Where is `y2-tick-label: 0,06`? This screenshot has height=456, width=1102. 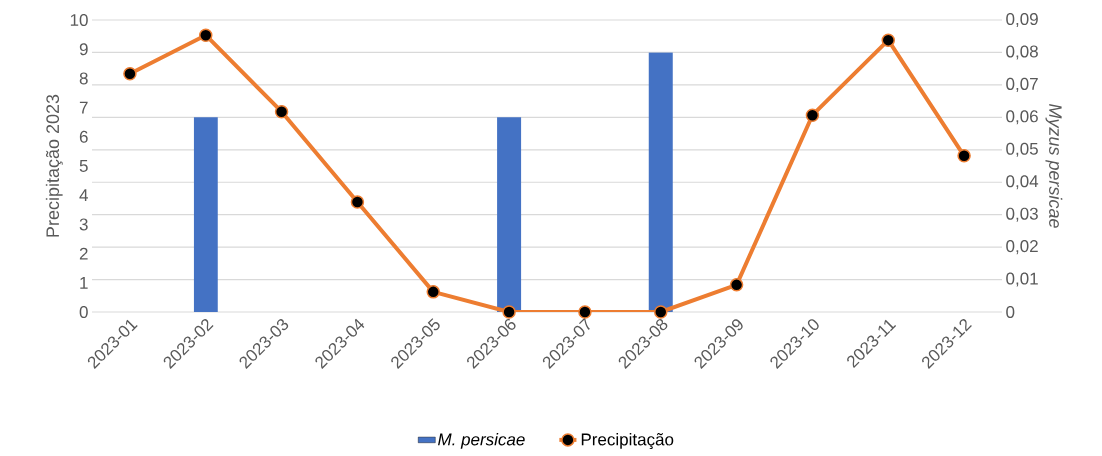
y2-tick-label: 0,06 is located at coordinates (1022, 117).